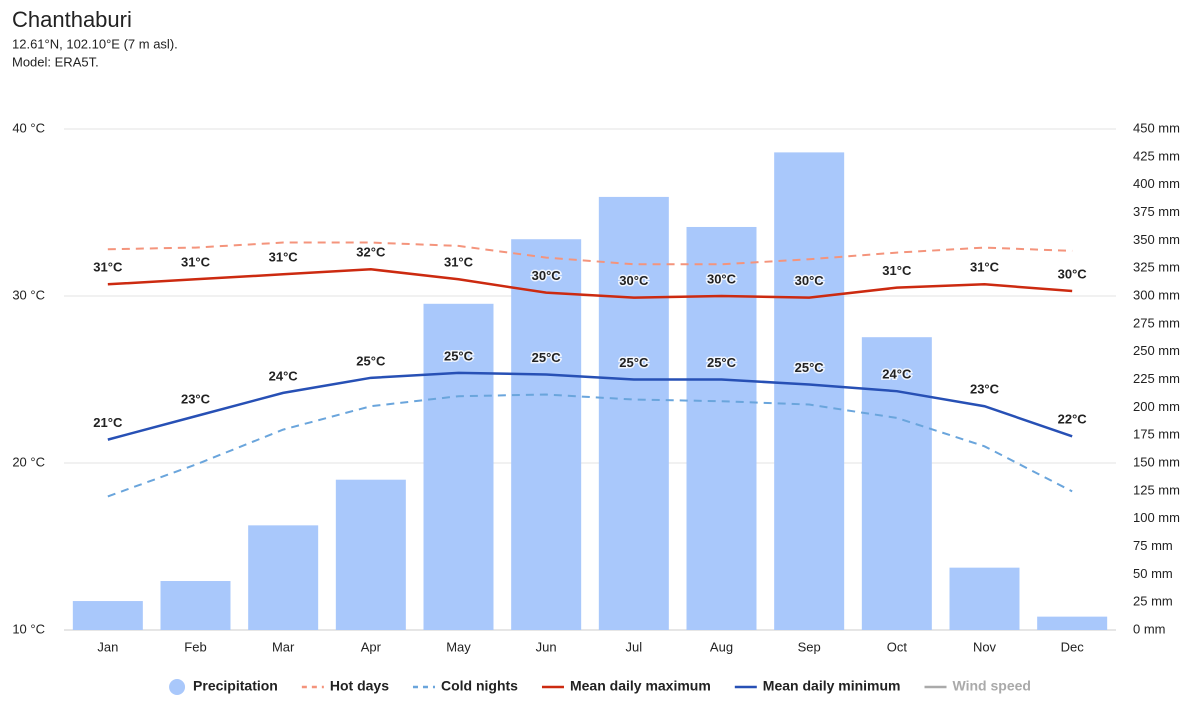  I want to click on data-label: 21°C, so click(108, 422).